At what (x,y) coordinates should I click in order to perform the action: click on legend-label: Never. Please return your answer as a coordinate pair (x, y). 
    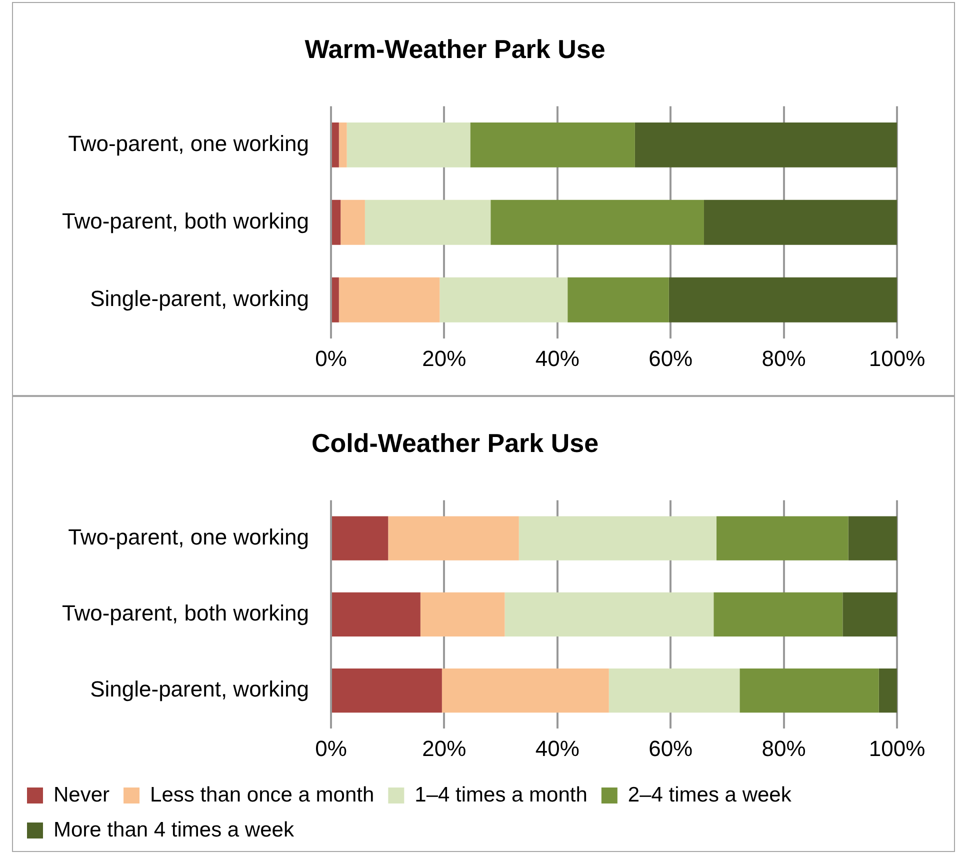
    Looking at the image, I should click on (82, 794).